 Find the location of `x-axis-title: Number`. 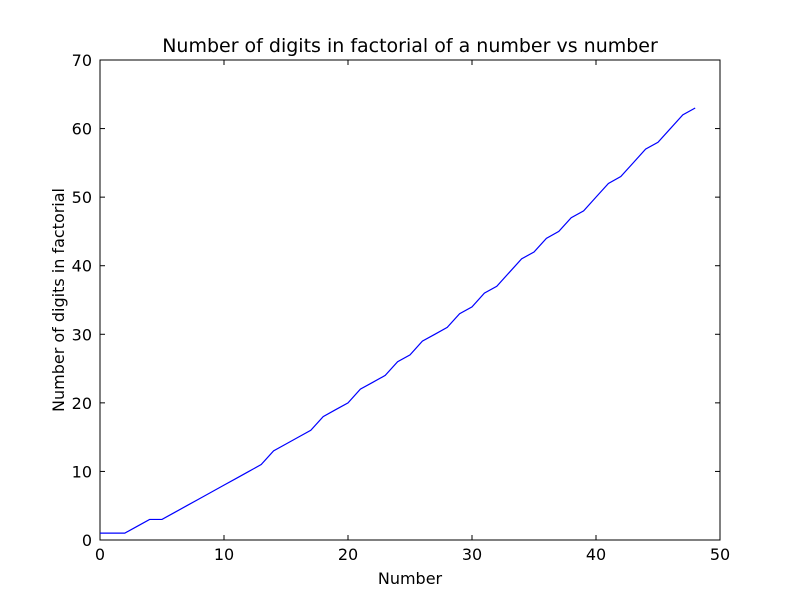

x-axis-title: Number is located at coordinates (410, 578).